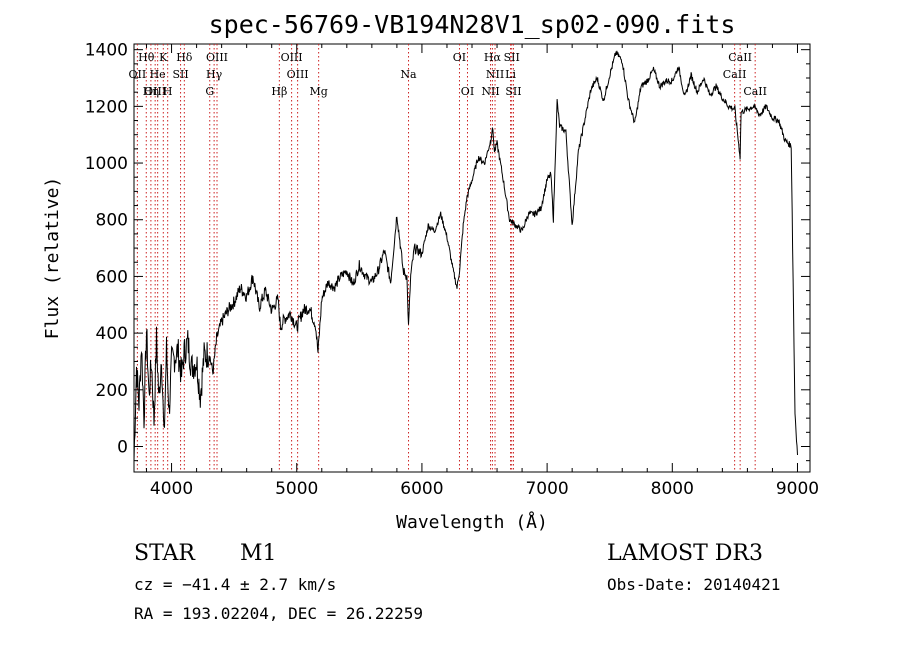  Describe the element at coordinates (235, 584) in the screenshot. I see `redshift-cz: cz = −41.4 ± 2.7 km/s` at that location.